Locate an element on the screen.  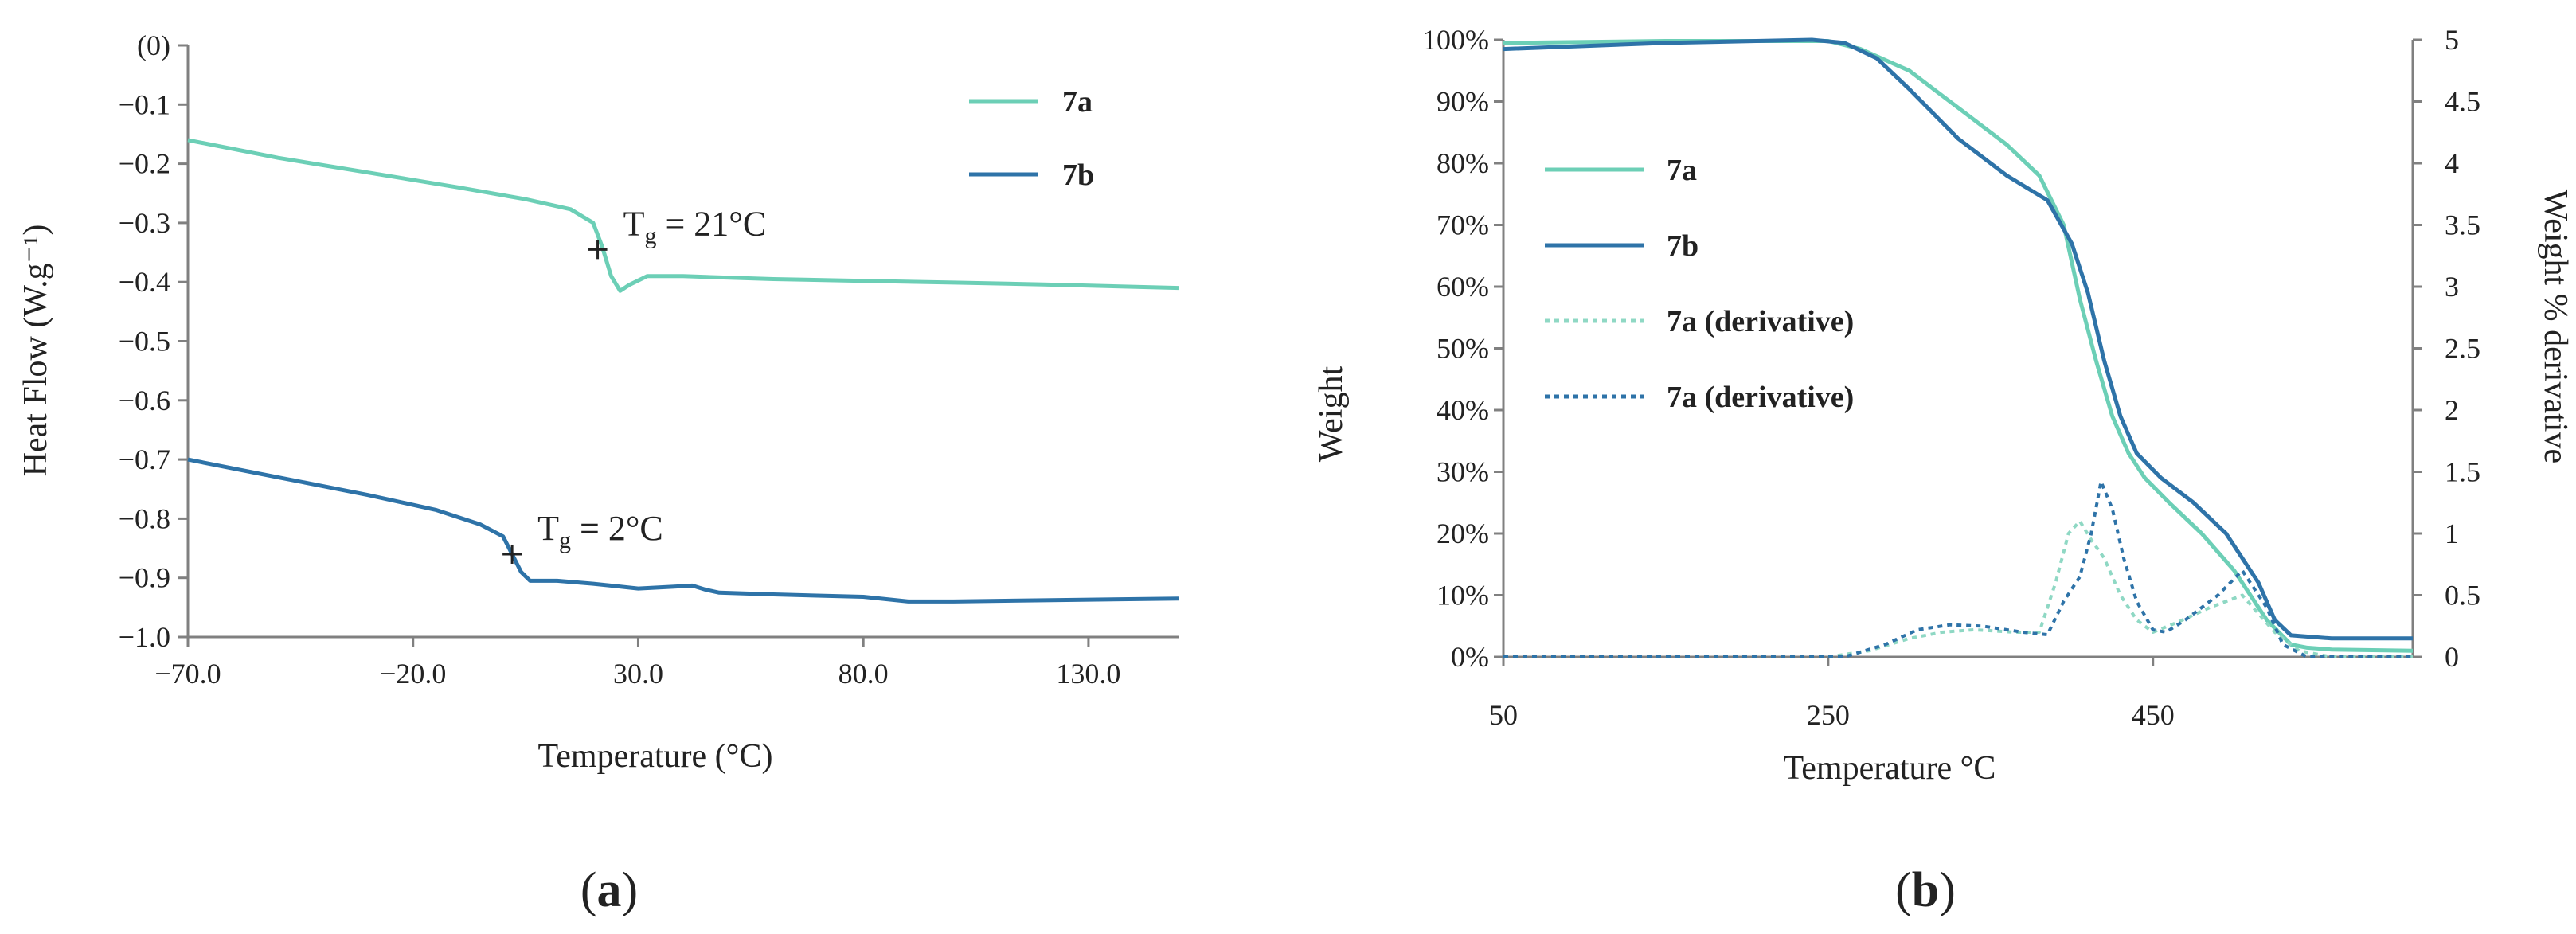
series-line-7b is located at coordinates (683, 530).